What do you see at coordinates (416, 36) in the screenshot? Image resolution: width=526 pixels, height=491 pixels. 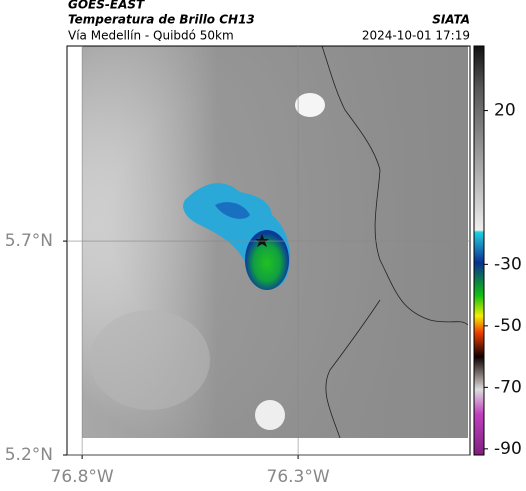 I see `datetime: 2024-10-01 17:19` at bounding box center [416, 36].